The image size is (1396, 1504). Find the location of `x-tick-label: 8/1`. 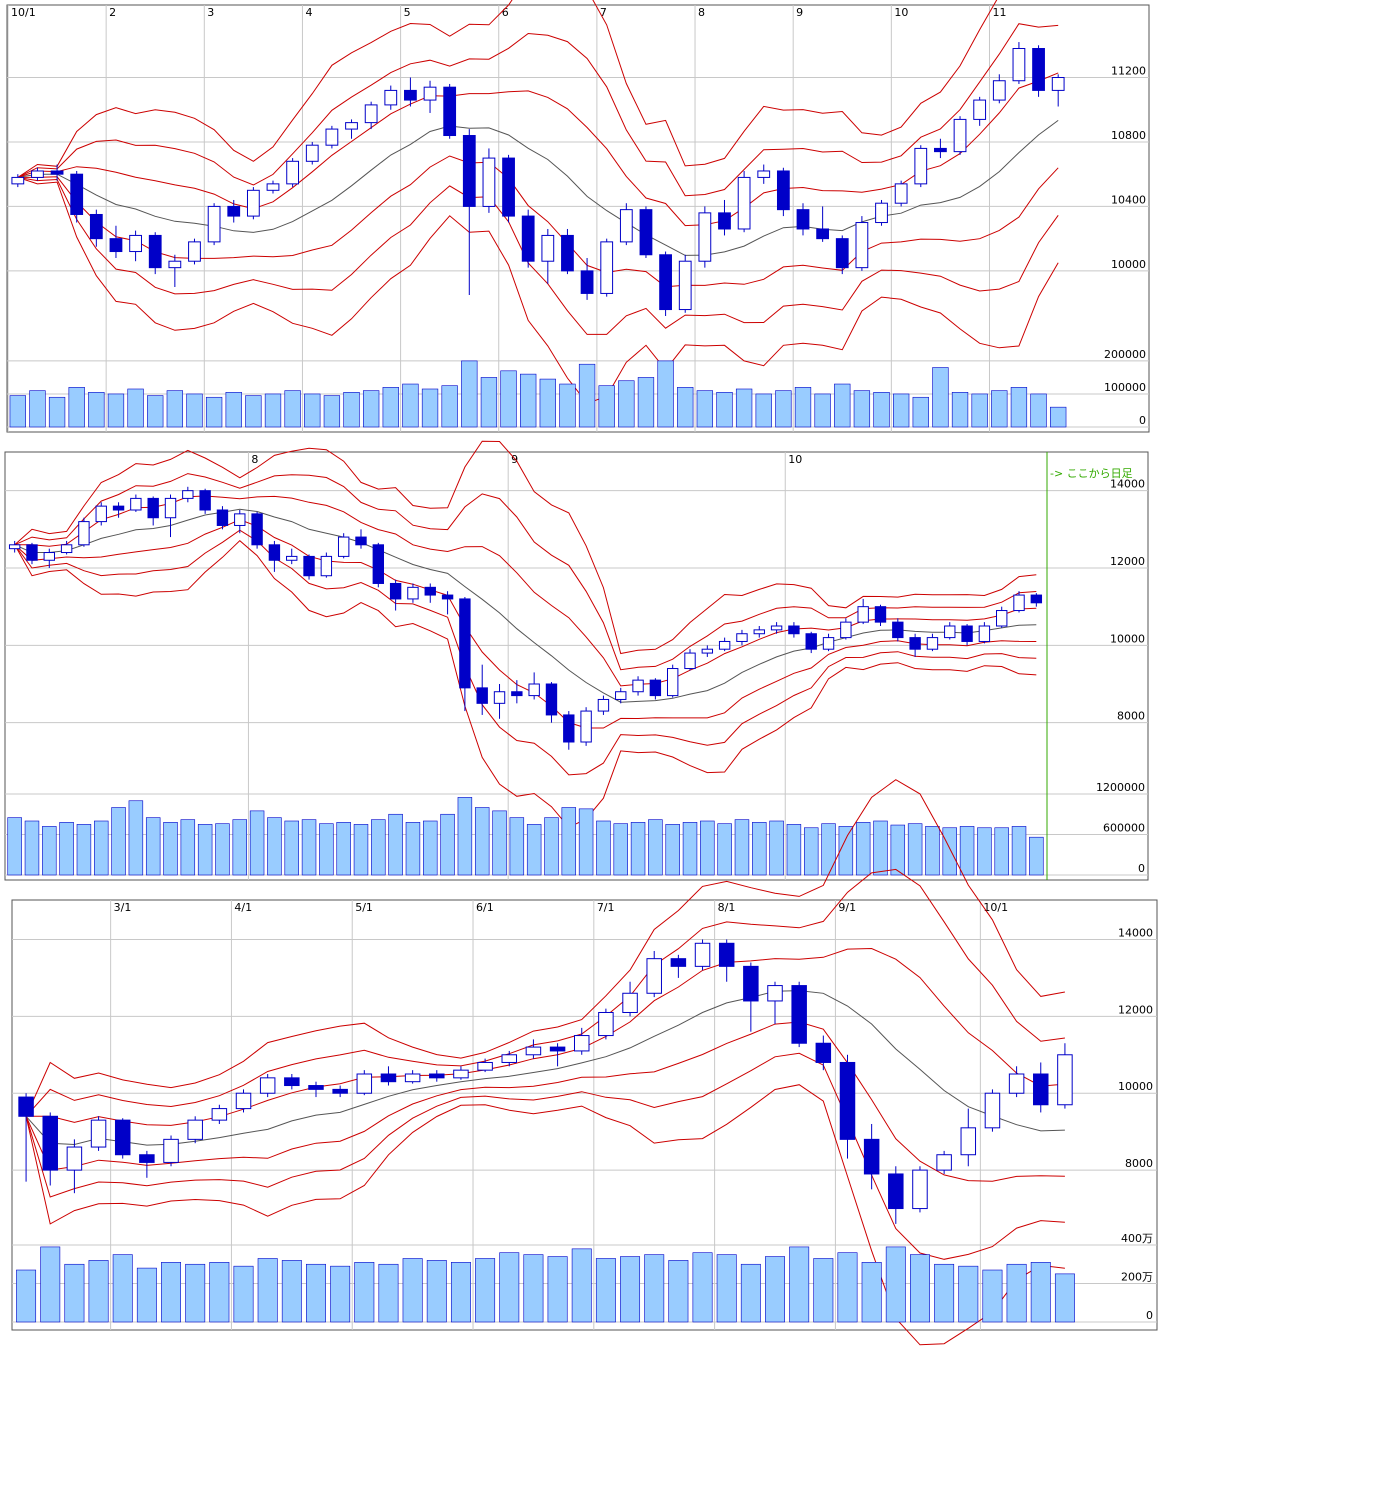

x-tick-label: 8/1 is located at coordinates (727, 907).